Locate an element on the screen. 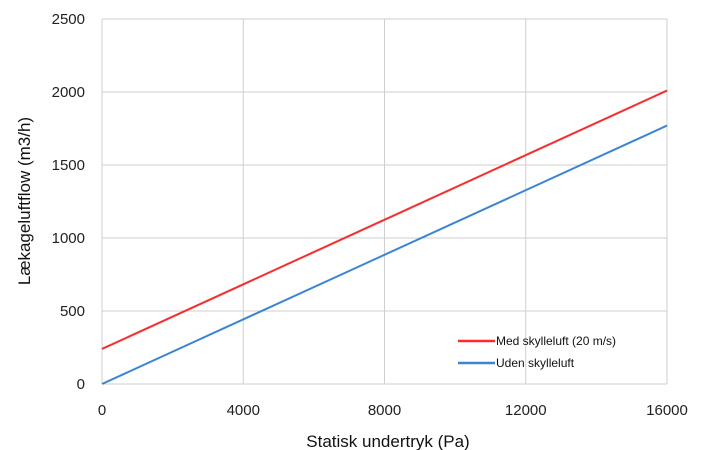 This screenshot has height=450, width=710. x-tick-label: 16000 is located at coordinates (667, 410).